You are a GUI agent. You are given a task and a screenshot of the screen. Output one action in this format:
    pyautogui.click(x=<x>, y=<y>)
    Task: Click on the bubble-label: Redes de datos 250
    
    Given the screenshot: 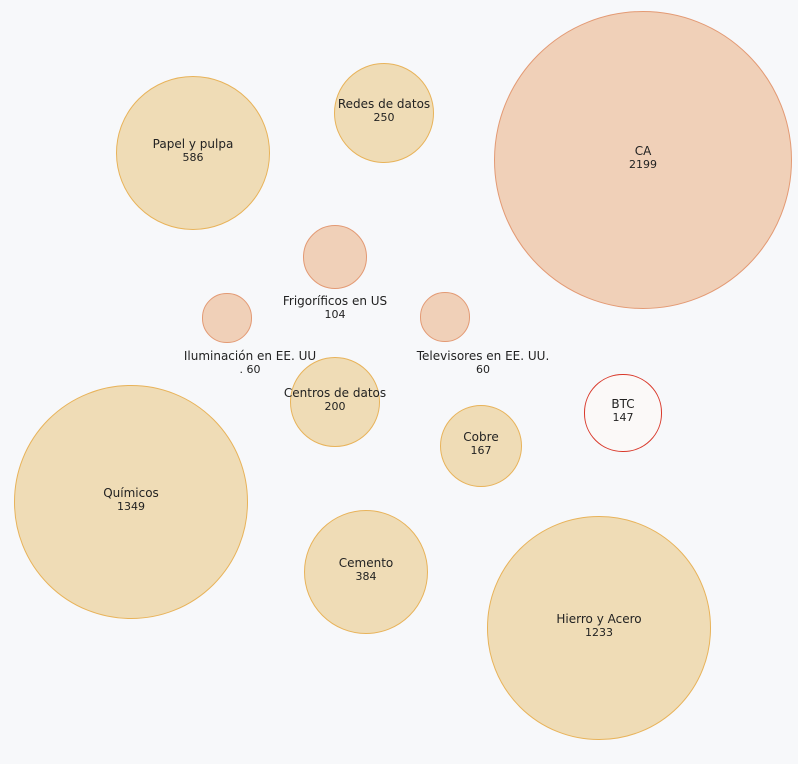 What is the action you would take?
    pyautogui.click(x=384, y=110)
    